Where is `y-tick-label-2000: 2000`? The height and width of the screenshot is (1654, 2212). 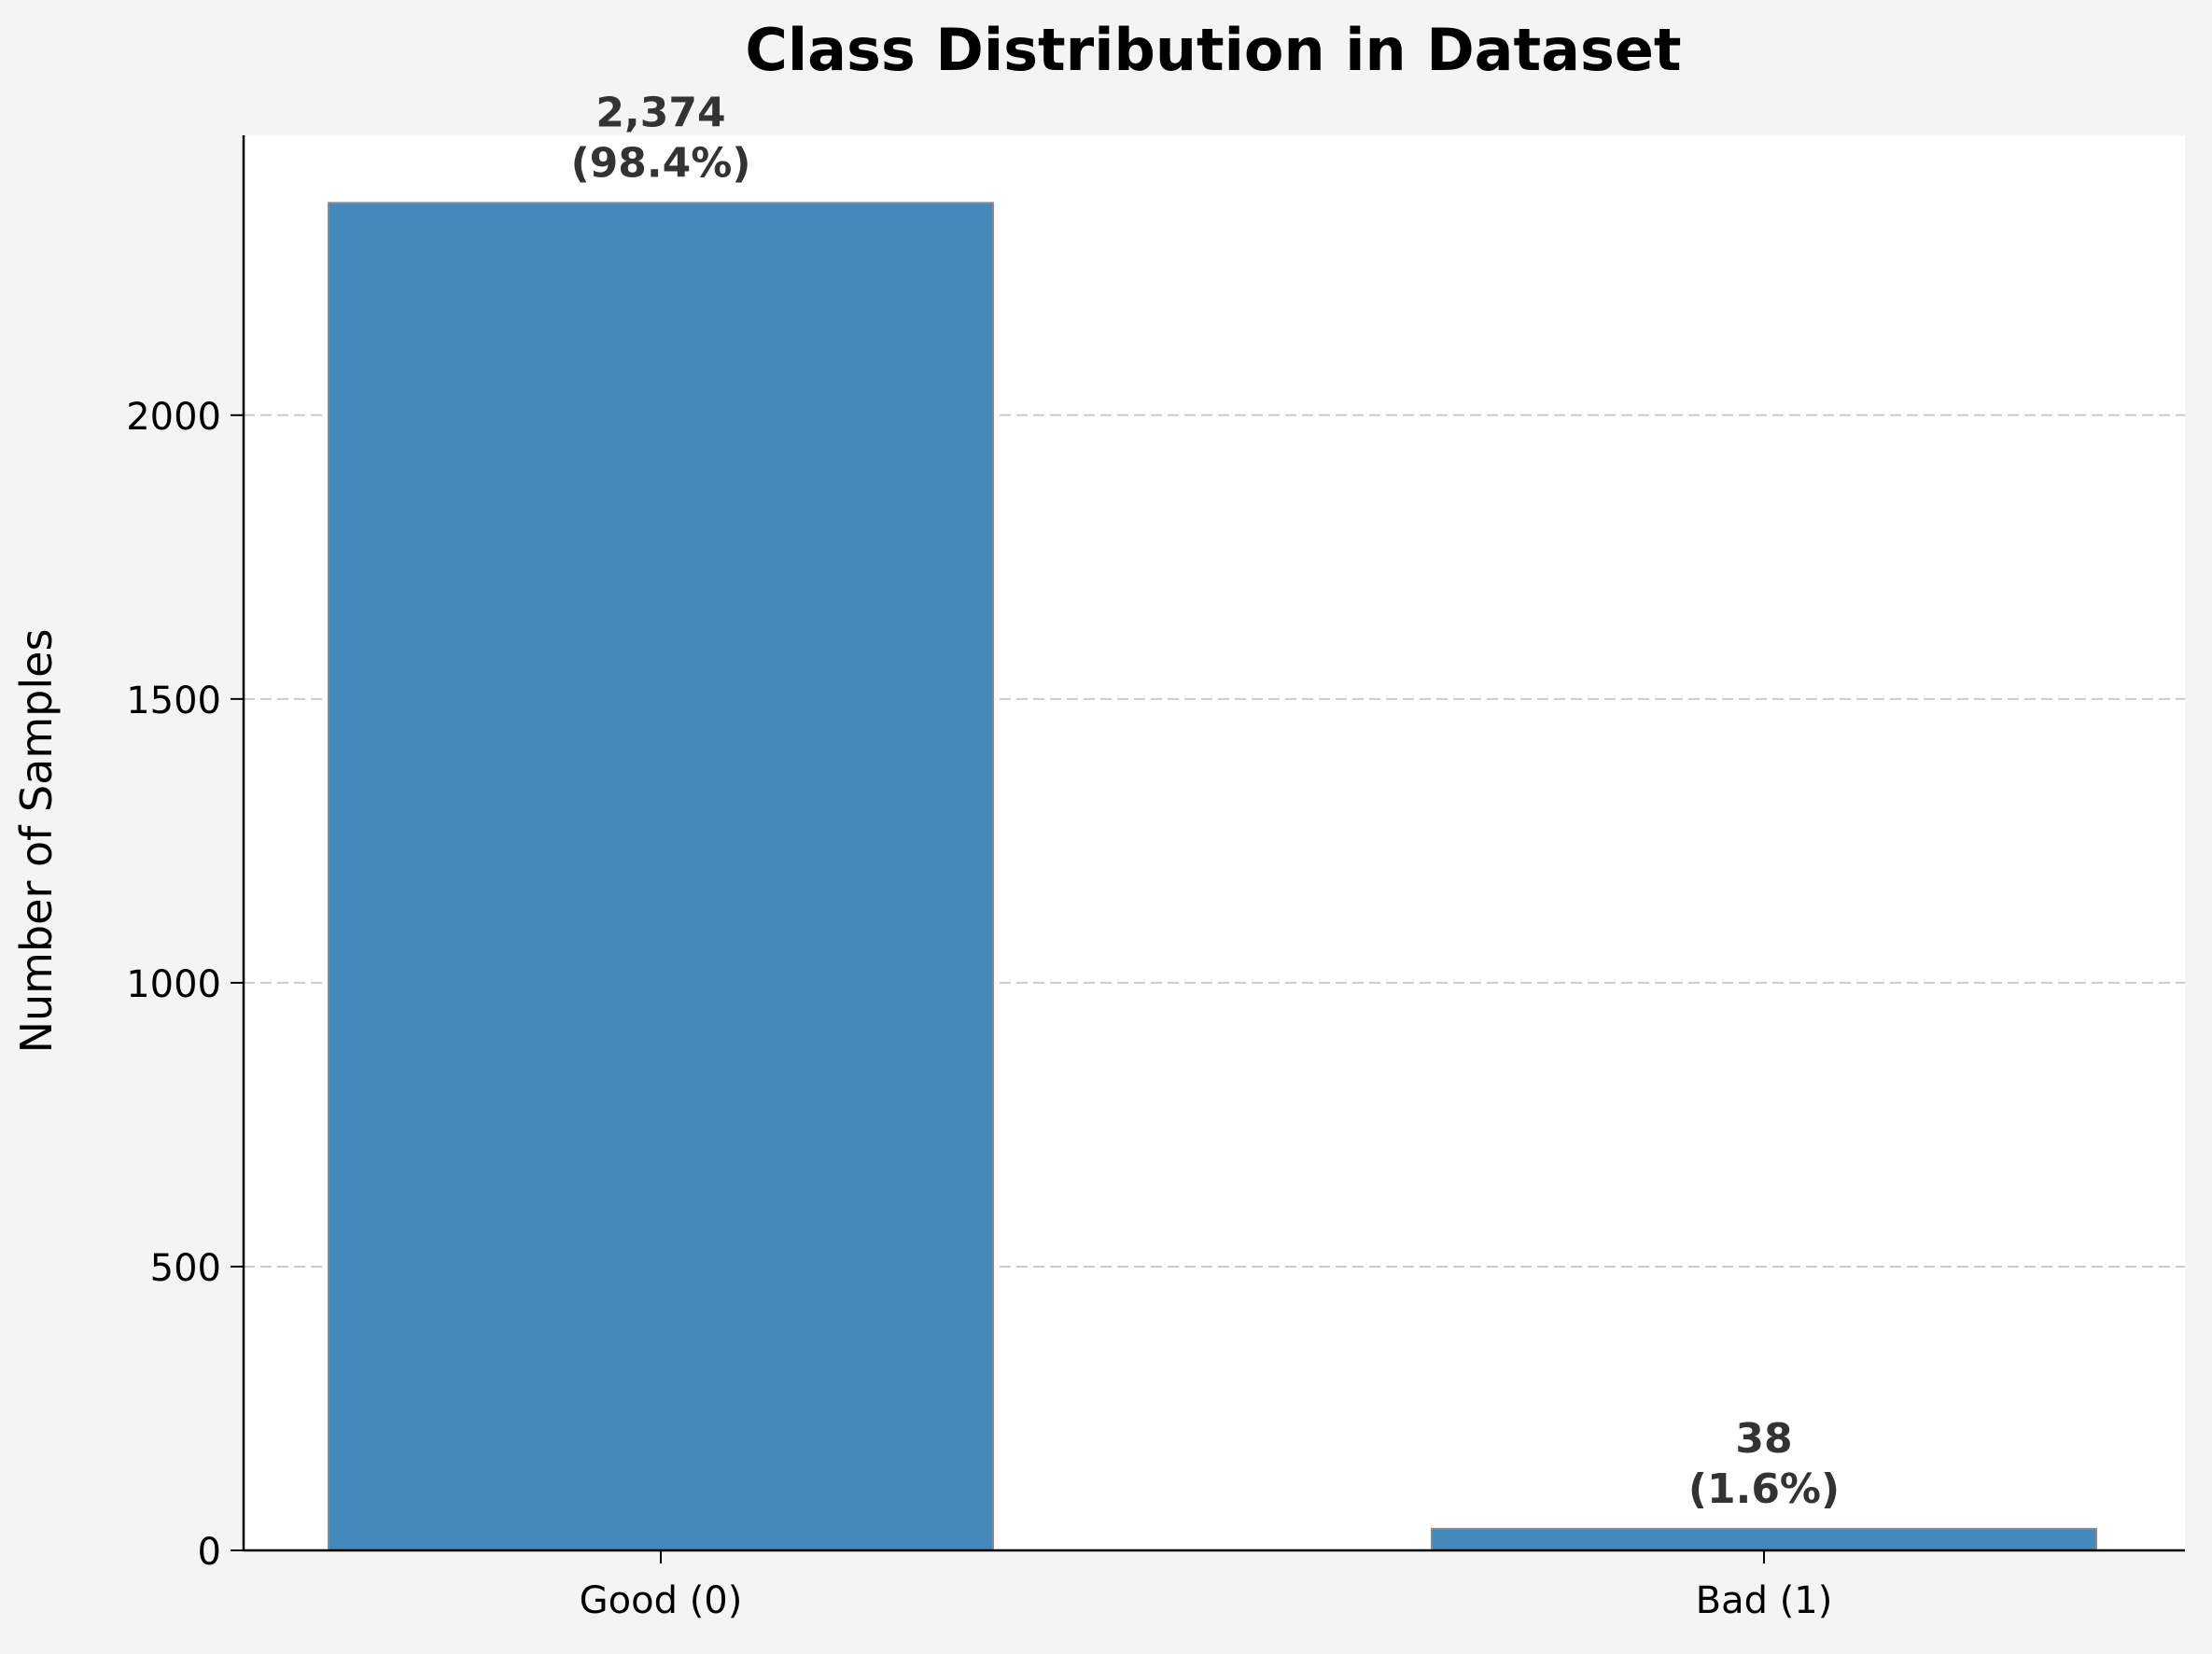 y-tick-label-2000: 2000 is located at coordinates (173, 418).